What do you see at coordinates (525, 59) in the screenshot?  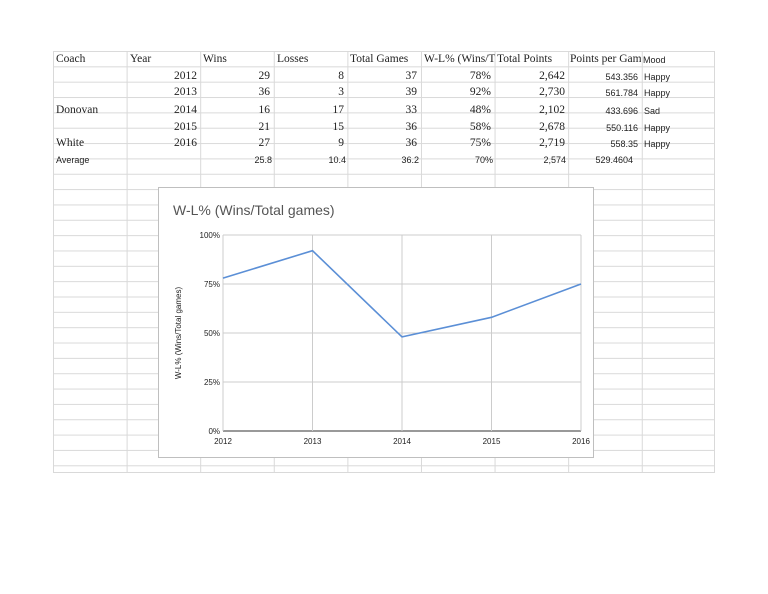 I see `header-total-points: Total Points` at bounding box center [525, 59].